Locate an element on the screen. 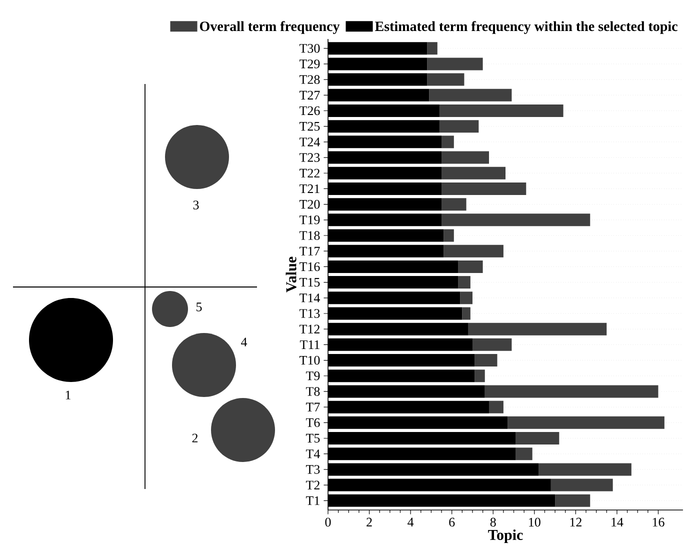  y-tick-label: T11 is located at coordinates (310, 344).